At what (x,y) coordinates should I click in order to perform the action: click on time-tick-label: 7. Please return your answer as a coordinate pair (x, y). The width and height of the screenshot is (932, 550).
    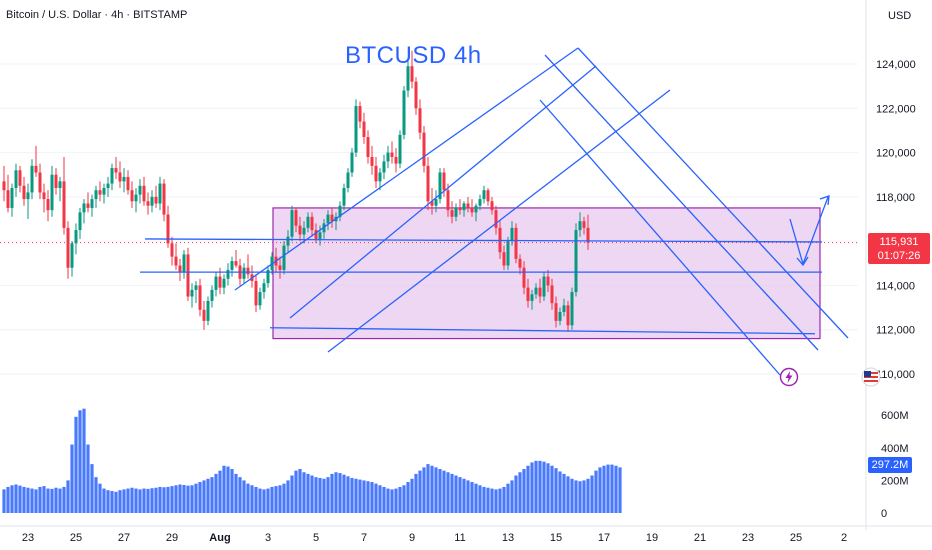
    Looking at the image, I should click on (364, 538).